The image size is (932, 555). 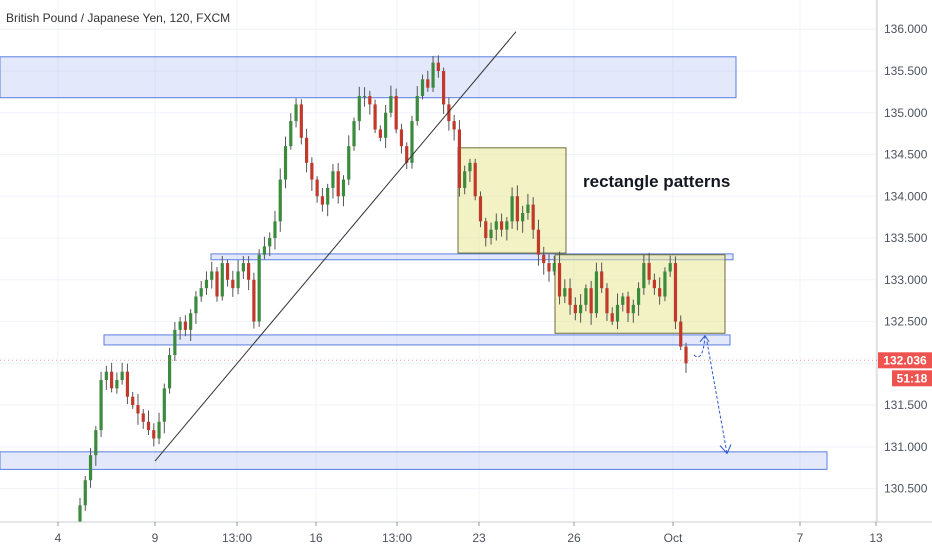 What do you see at coordinates (876, 538) in the screenshot?
I see `time-tick-label: 13` at bounding box center [876, 538].